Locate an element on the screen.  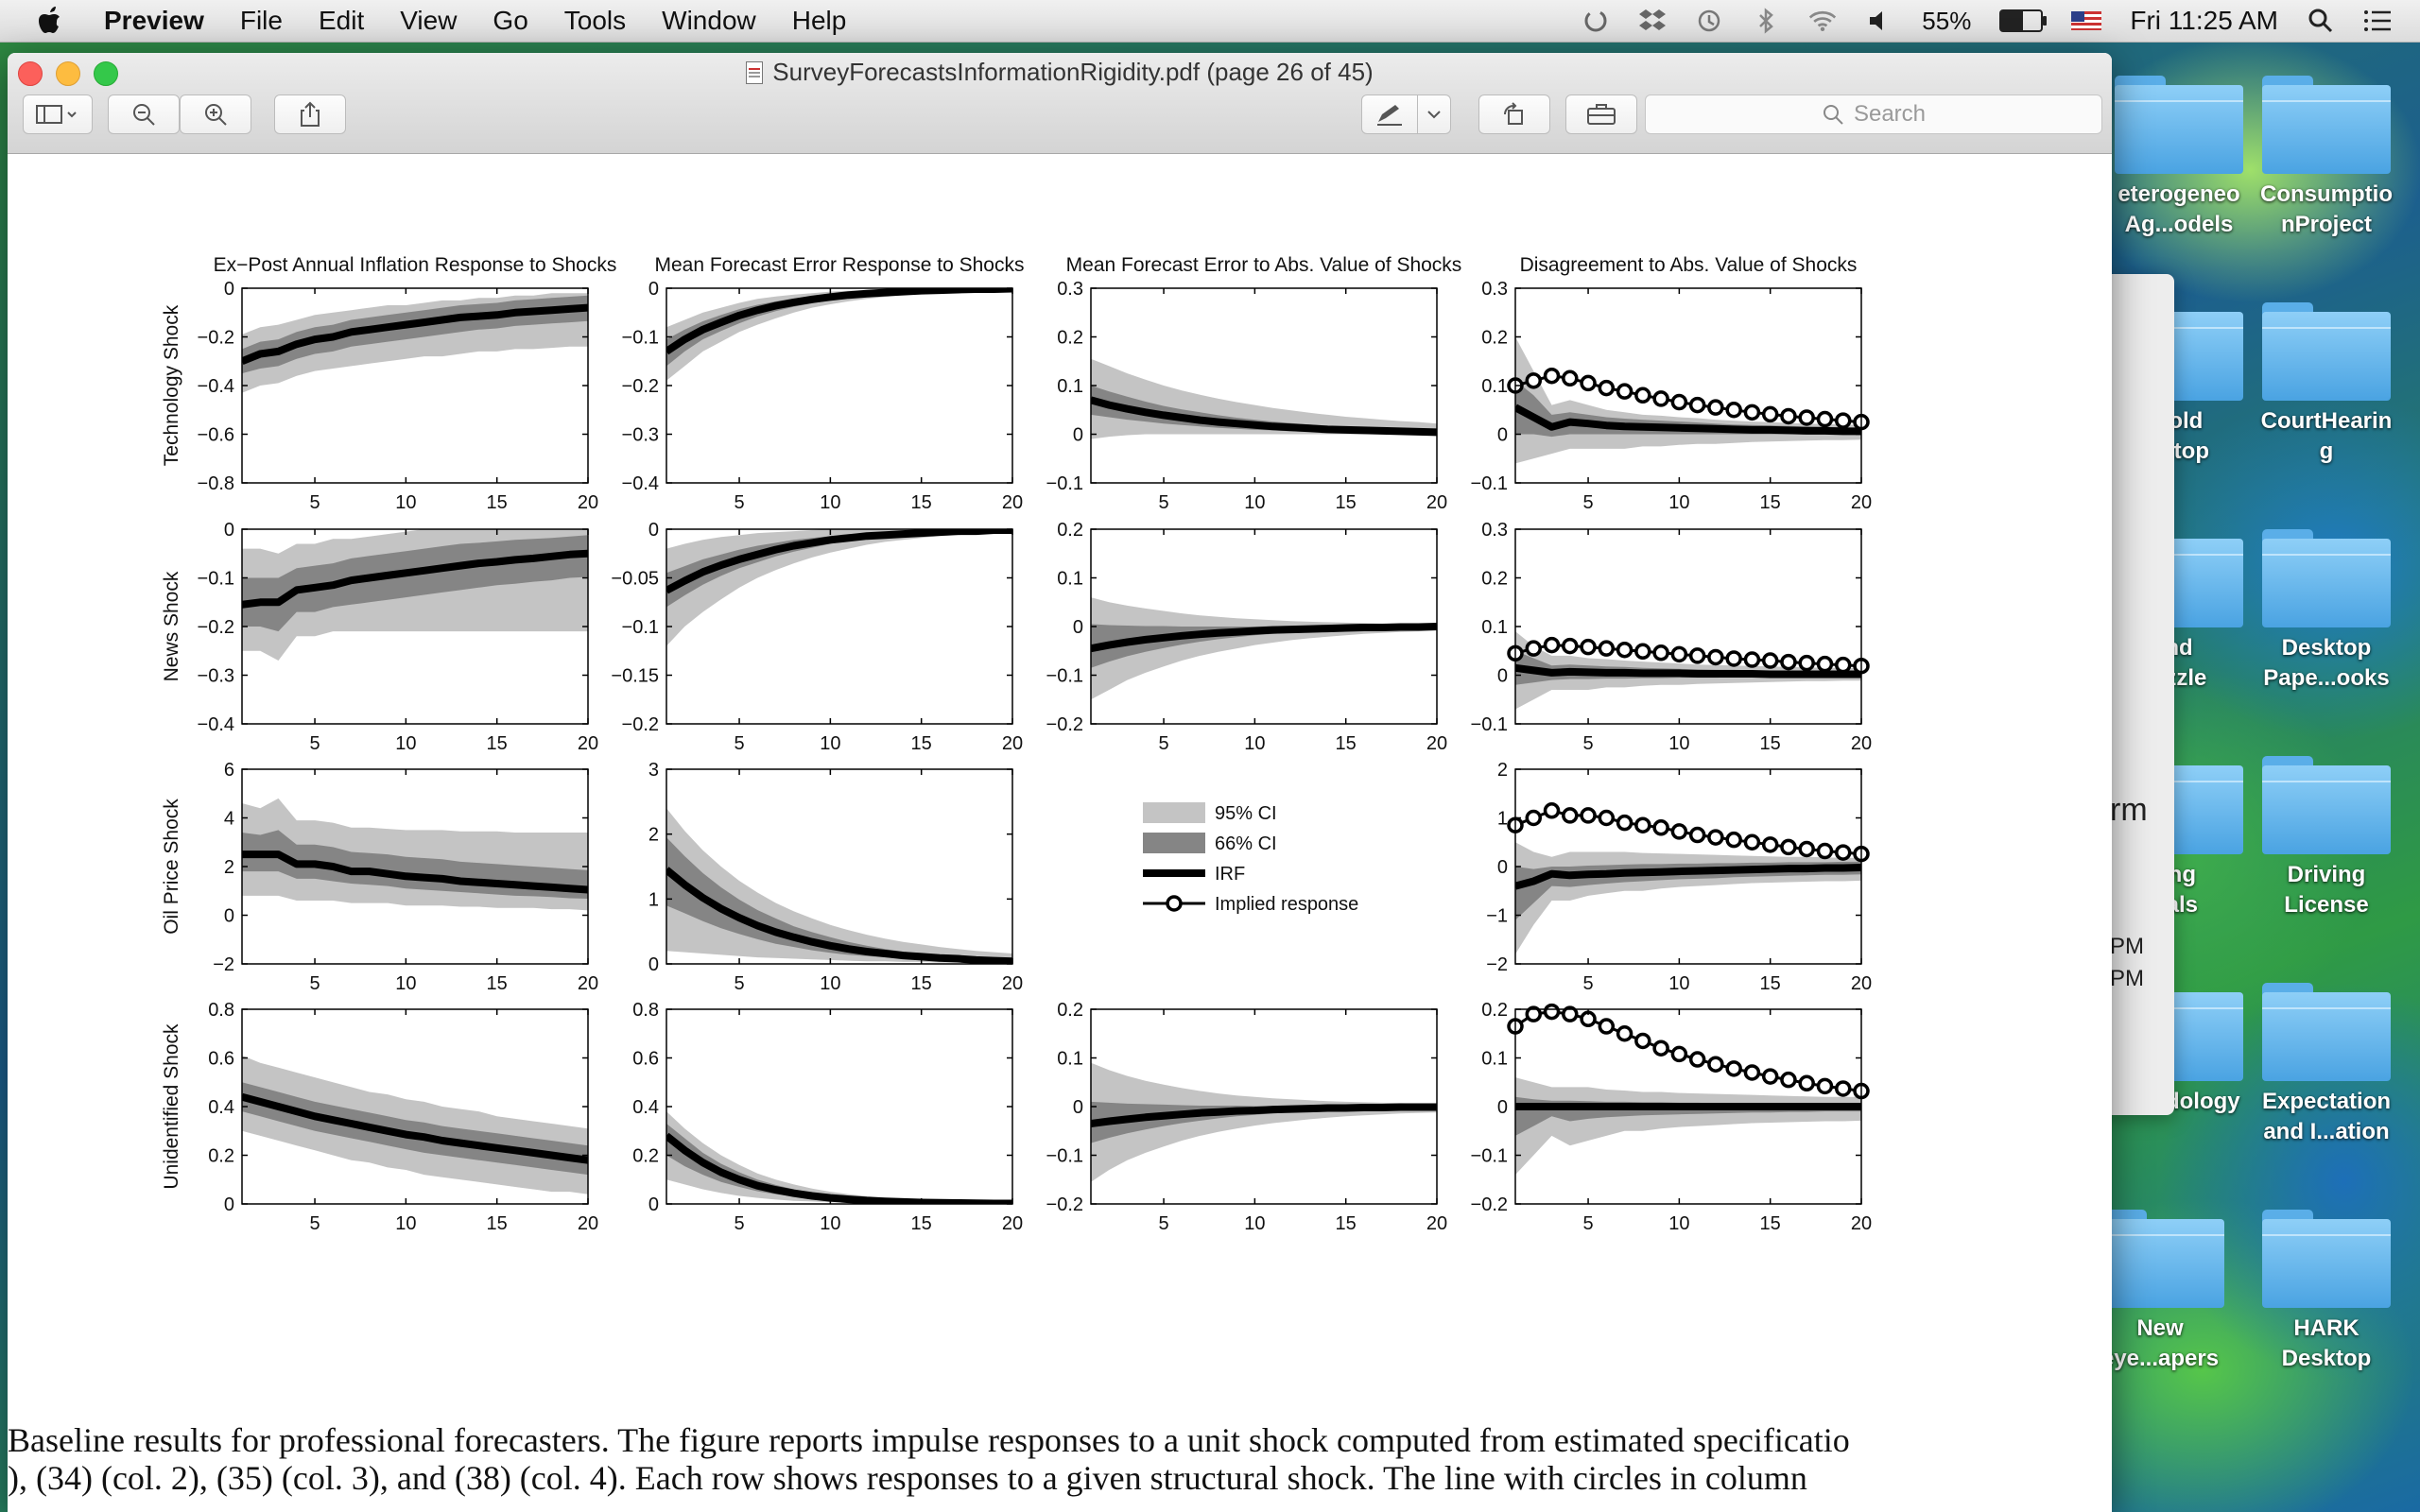
rotate-button is located at coordinates (1514, 114).